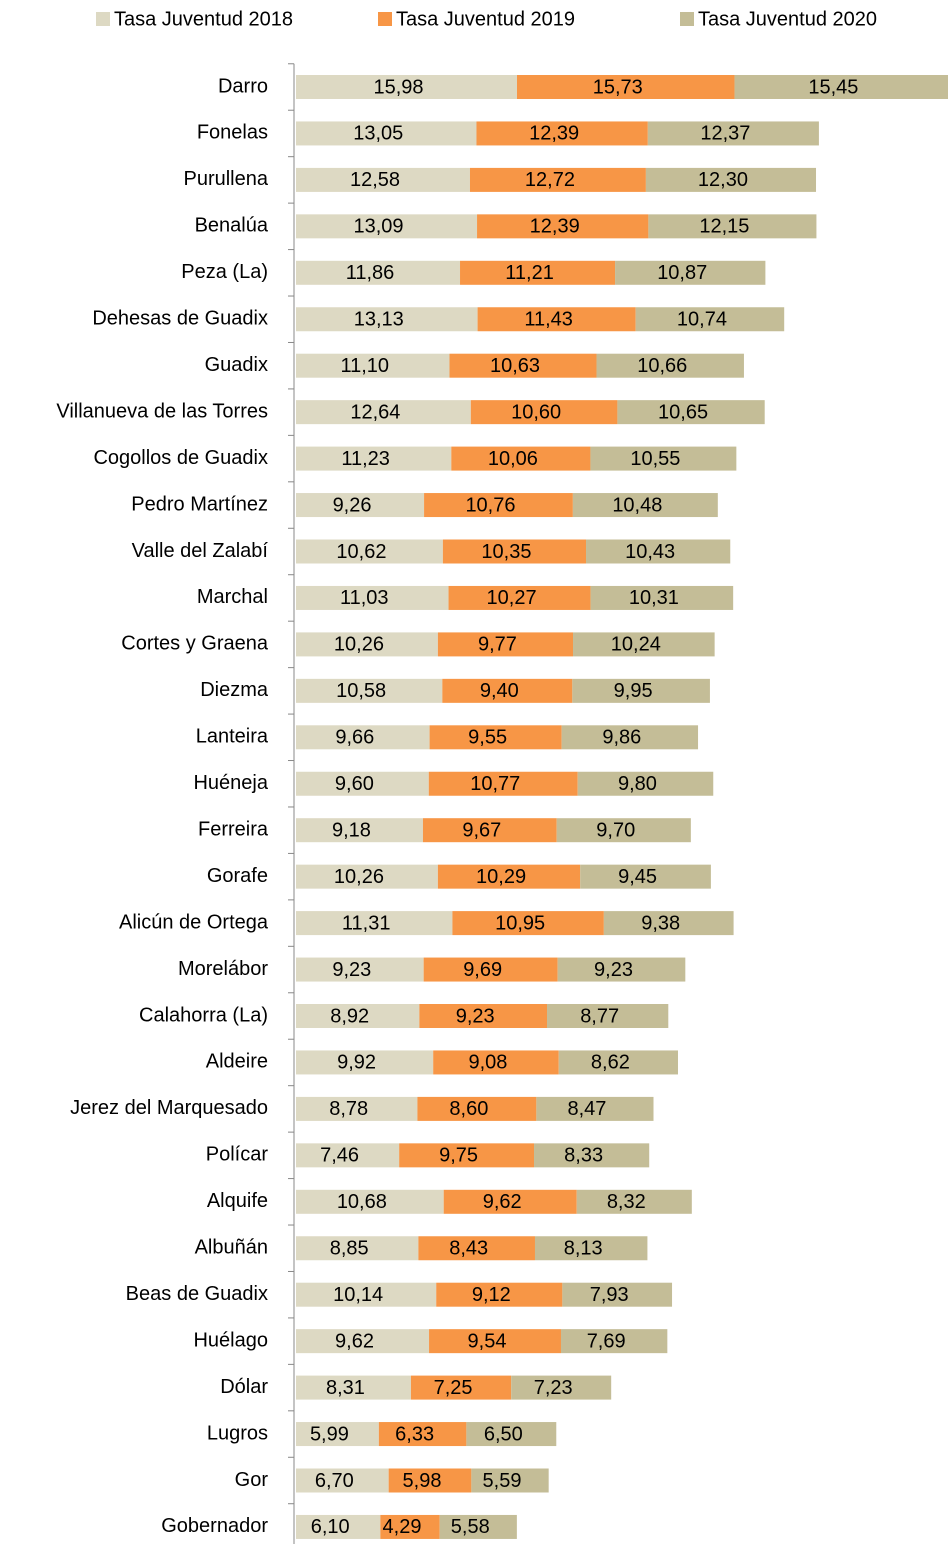 The image size is (948, 1544). I want to click on category-label: Guadix, so click(236, 365).